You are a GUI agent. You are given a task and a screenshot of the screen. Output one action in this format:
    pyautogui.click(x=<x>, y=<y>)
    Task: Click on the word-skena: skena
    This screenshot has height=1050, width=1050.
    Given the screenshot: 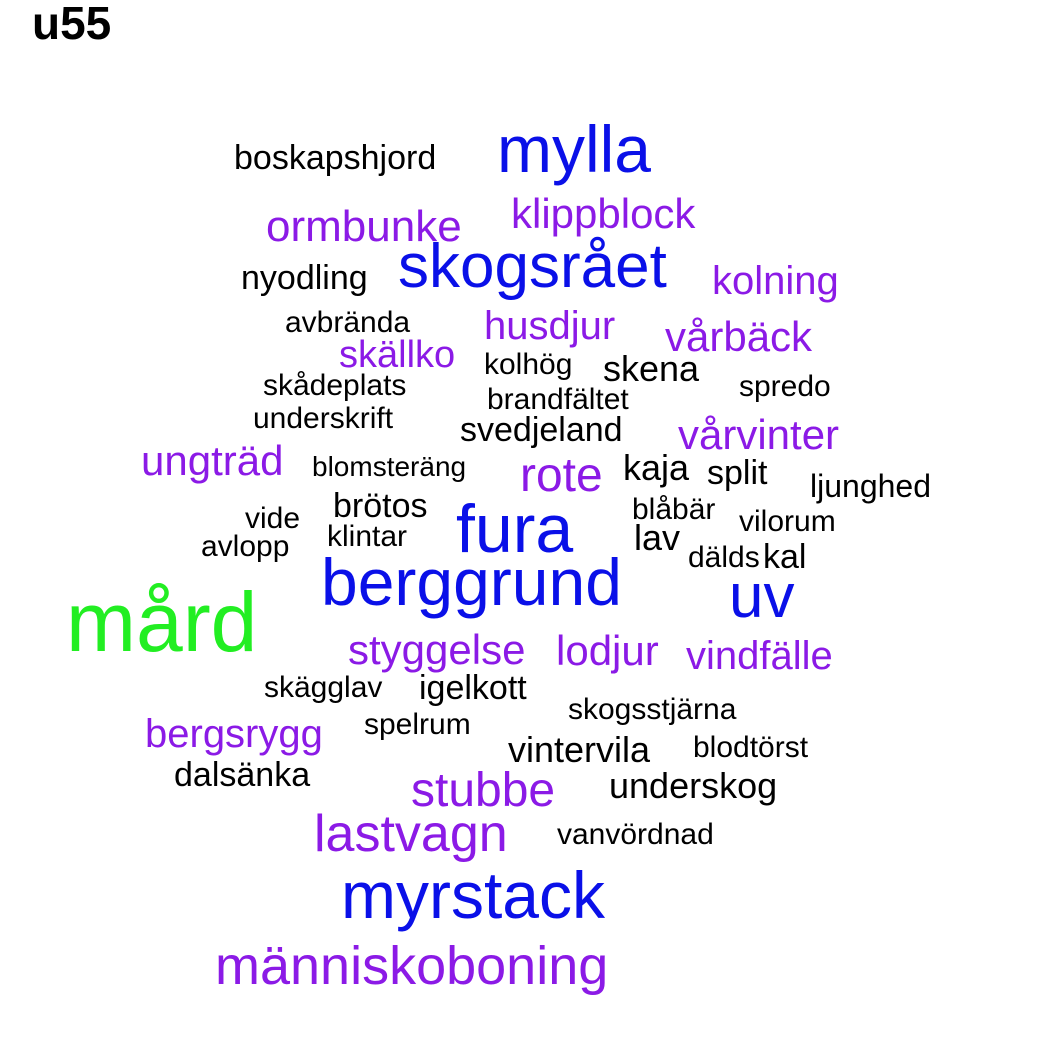 What is the action you would take?
    pyautogui.click(x=651, y=369)
    